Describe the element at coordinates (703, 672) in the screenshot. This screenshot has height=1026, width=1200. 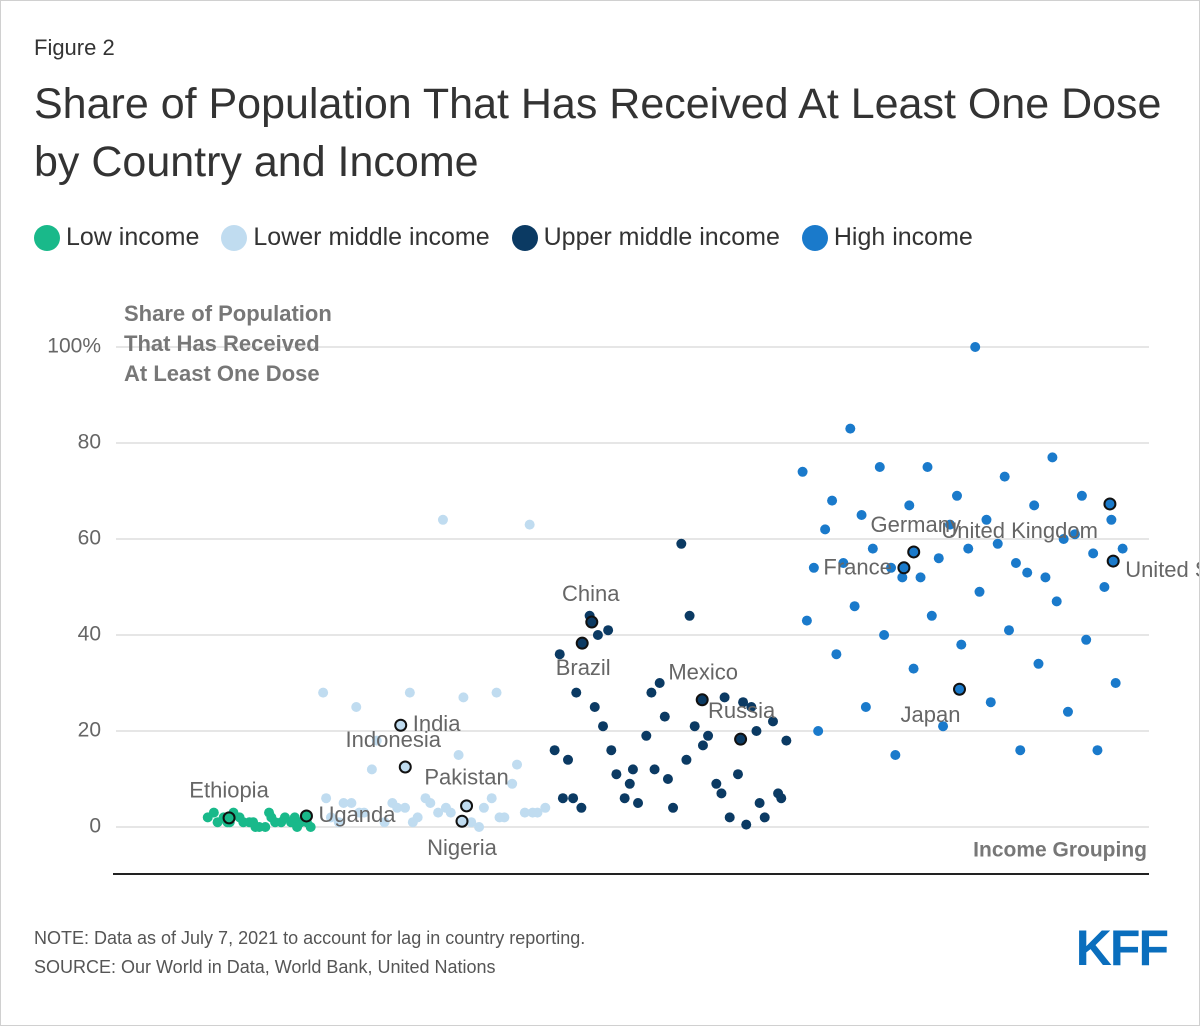
I see `point-label: Mexico` at that location.